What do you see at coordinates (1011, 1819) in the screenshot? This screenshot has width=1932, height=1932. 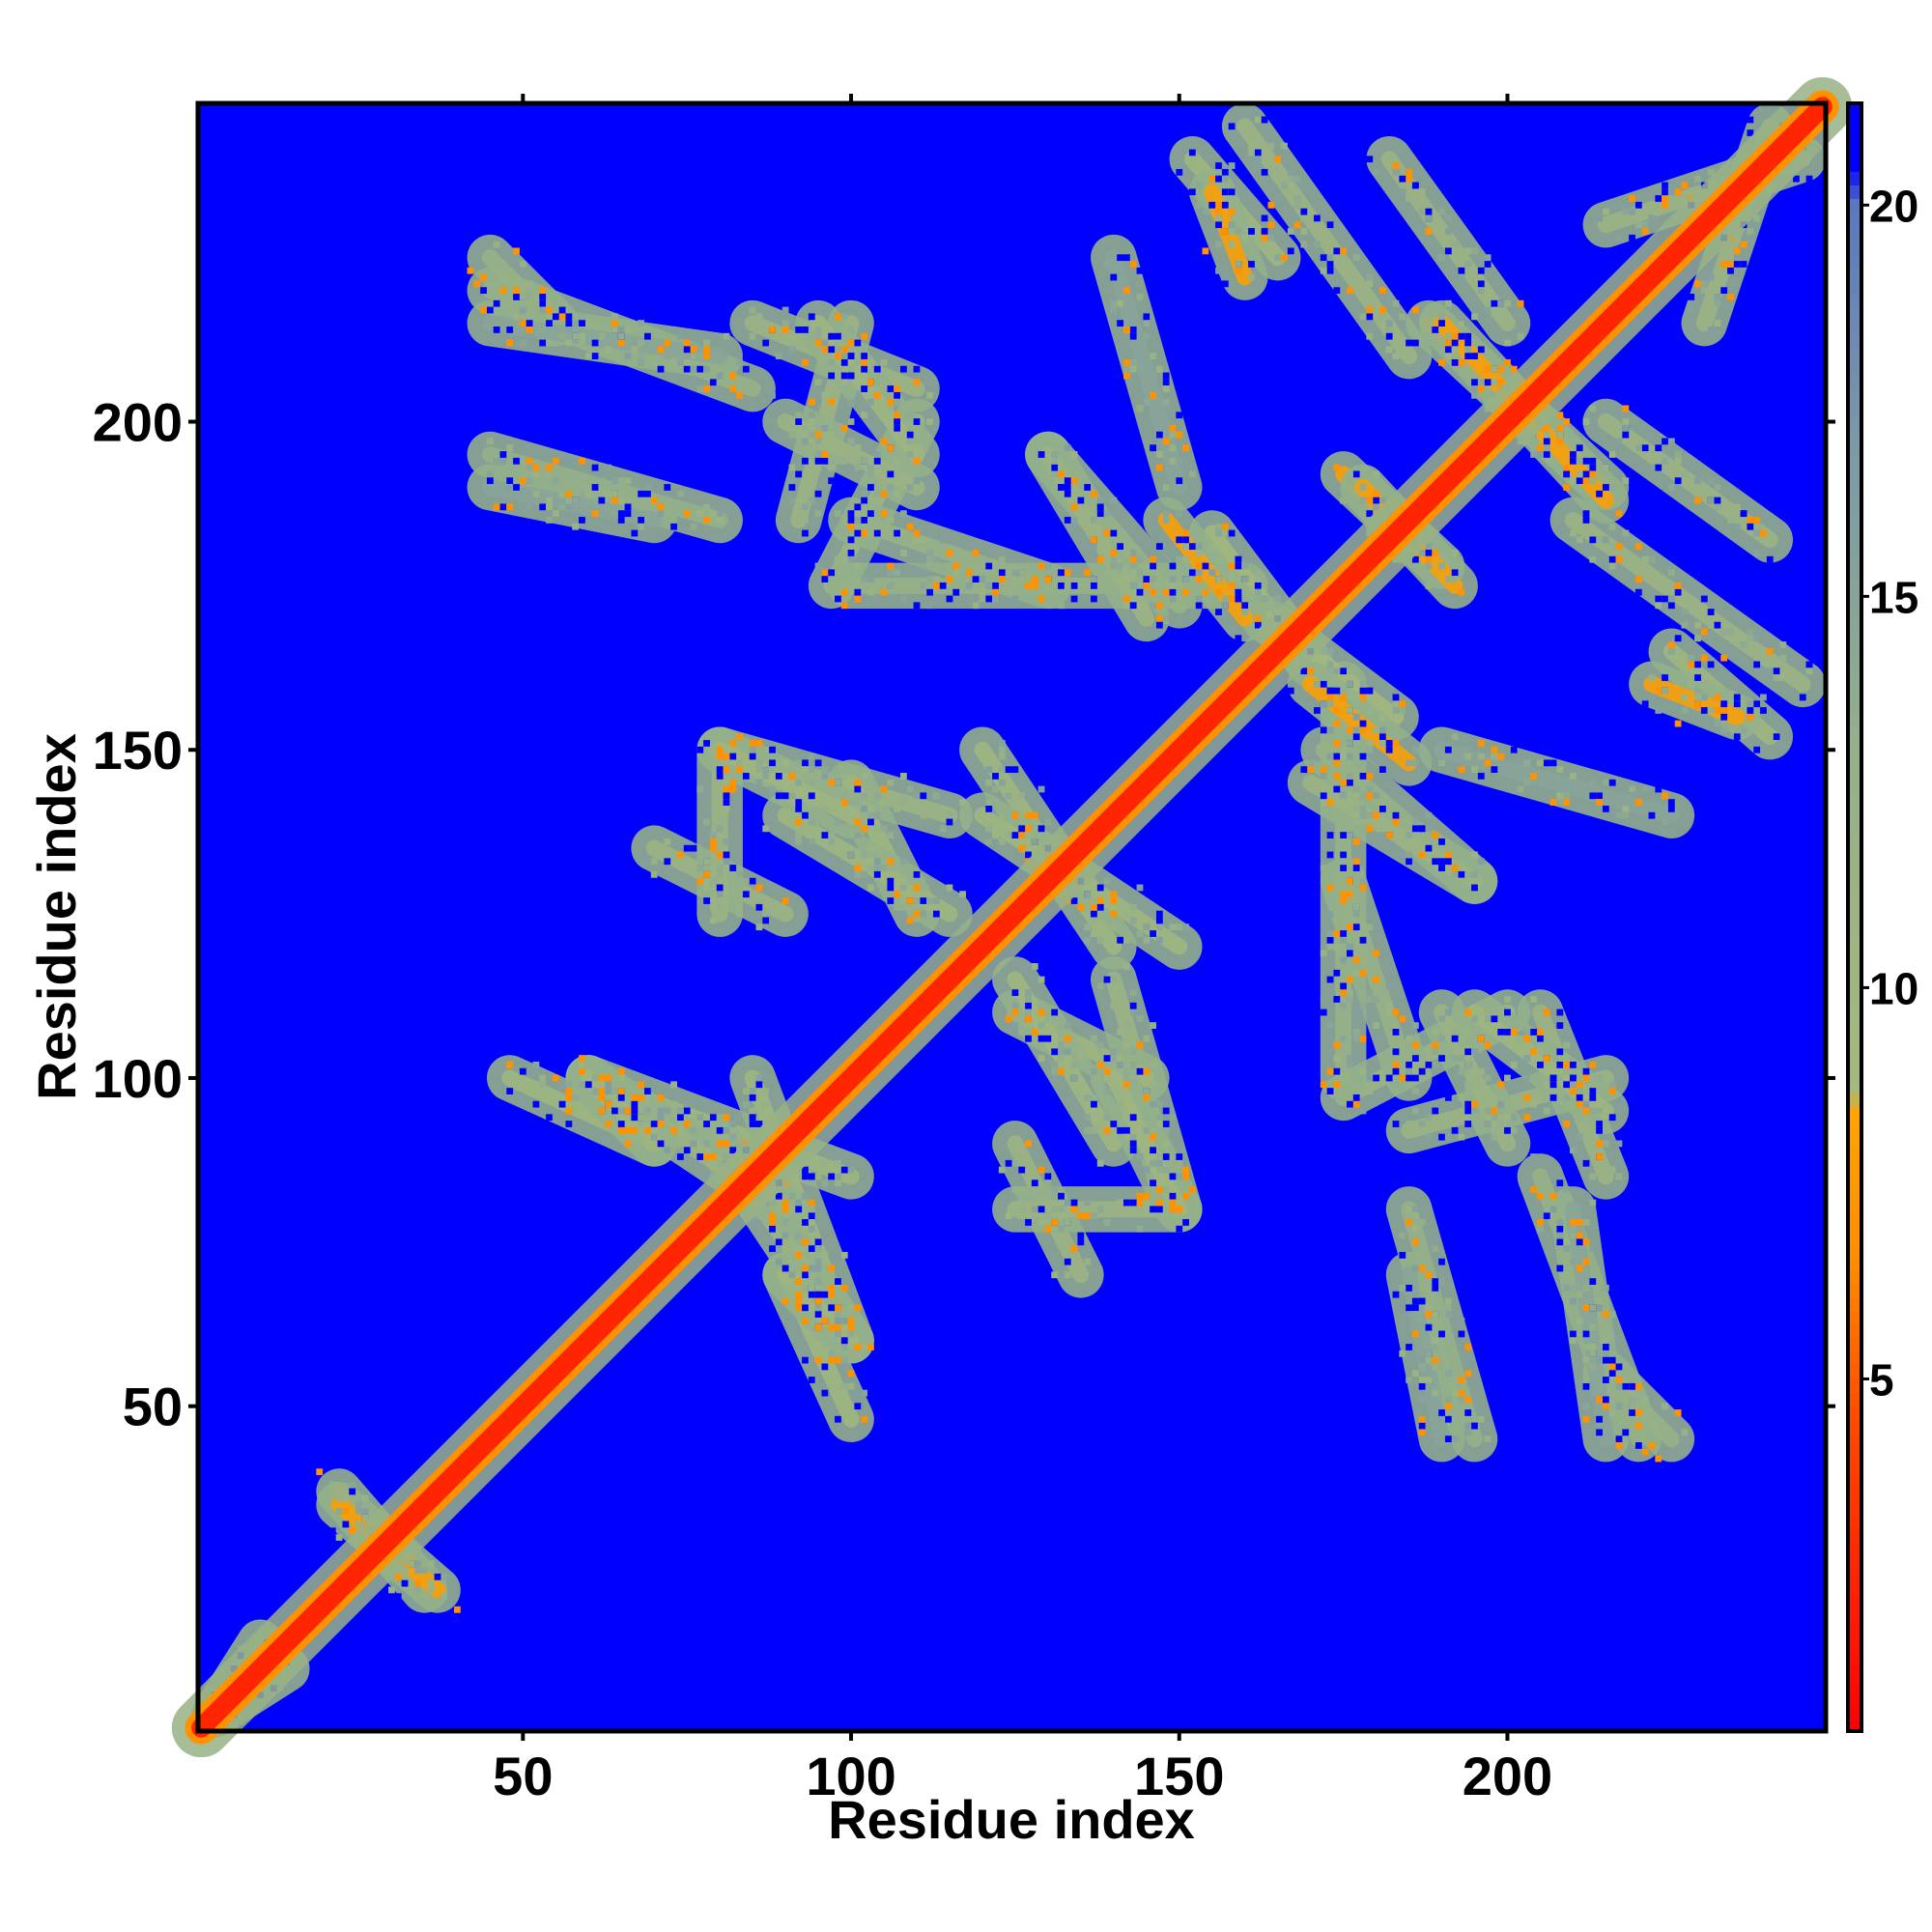 I see `x-axis-title: Residue index` at bounding box center [1011, 1819].